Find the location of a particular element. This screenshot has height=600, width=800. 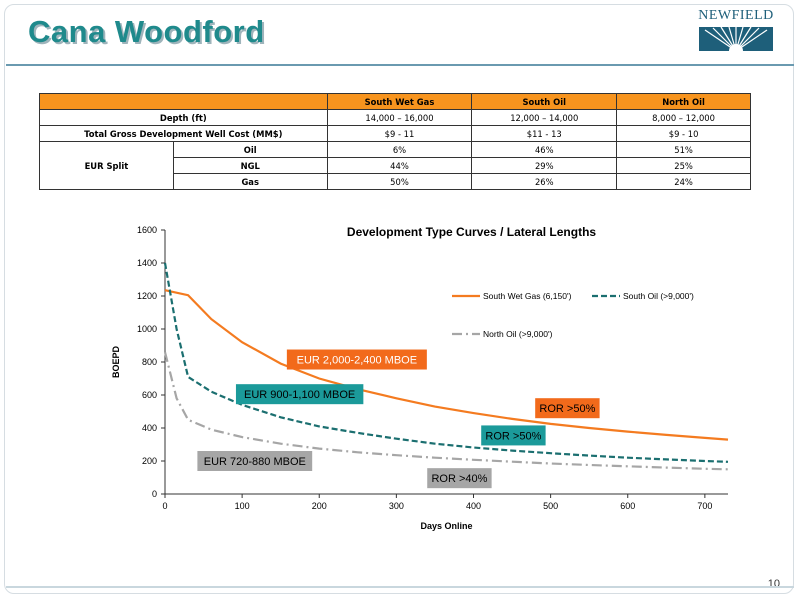

table-cell: 44% is located at coordinates (399, 165).